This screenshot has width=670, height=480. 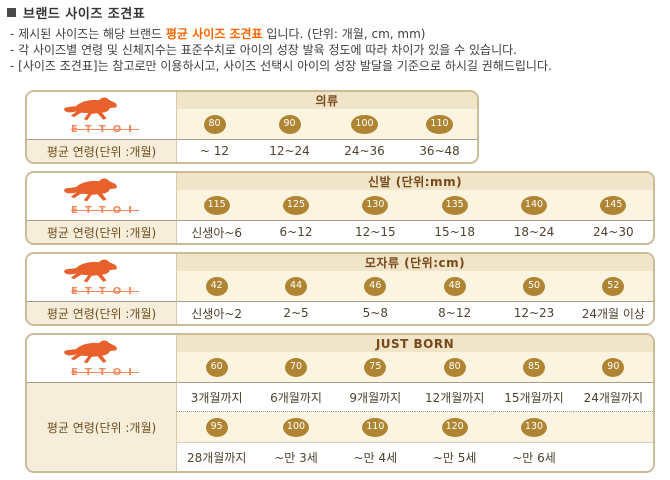 I want to click on age-cell: 15~18, so click(x=455, y=231).